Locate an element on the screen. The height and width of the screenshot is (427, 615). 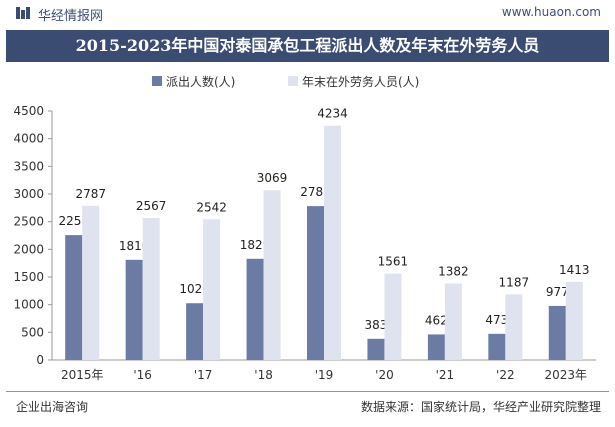
data-label-series-1: 473 is located at coordinates (496, 320).